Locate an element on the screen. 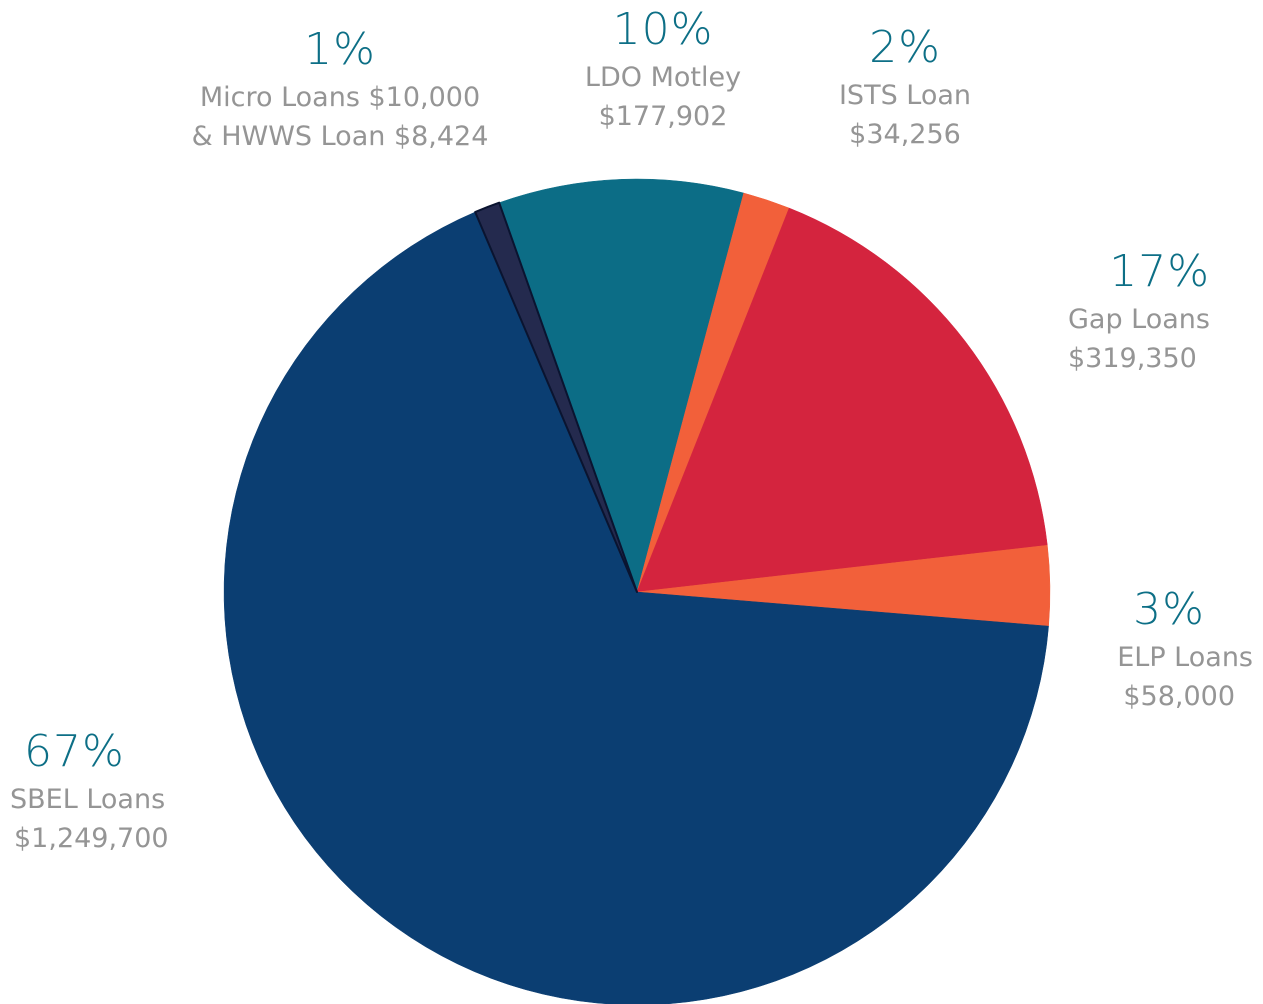  slice-label-sbel: 67% SBEL Loans $1,249,700 is located at coordinates (125, 794).